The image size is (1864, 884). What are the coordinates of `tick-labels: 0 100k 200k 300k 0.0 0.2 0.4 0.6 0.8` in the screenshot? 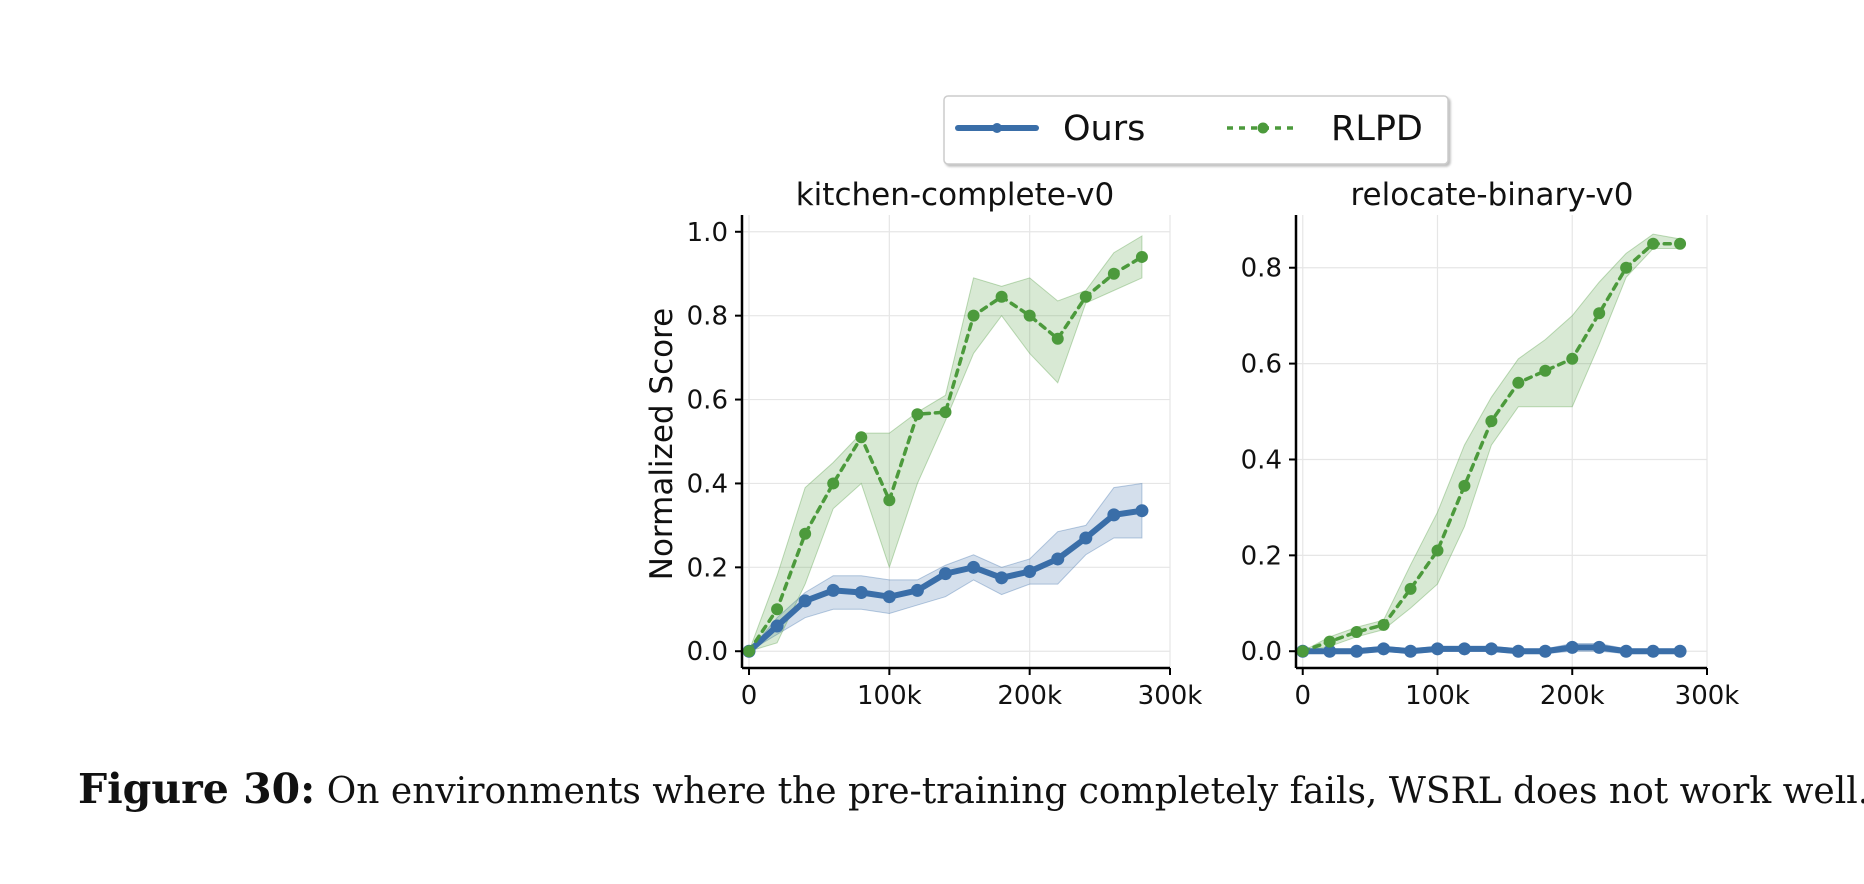 It's located at (1490, 482).